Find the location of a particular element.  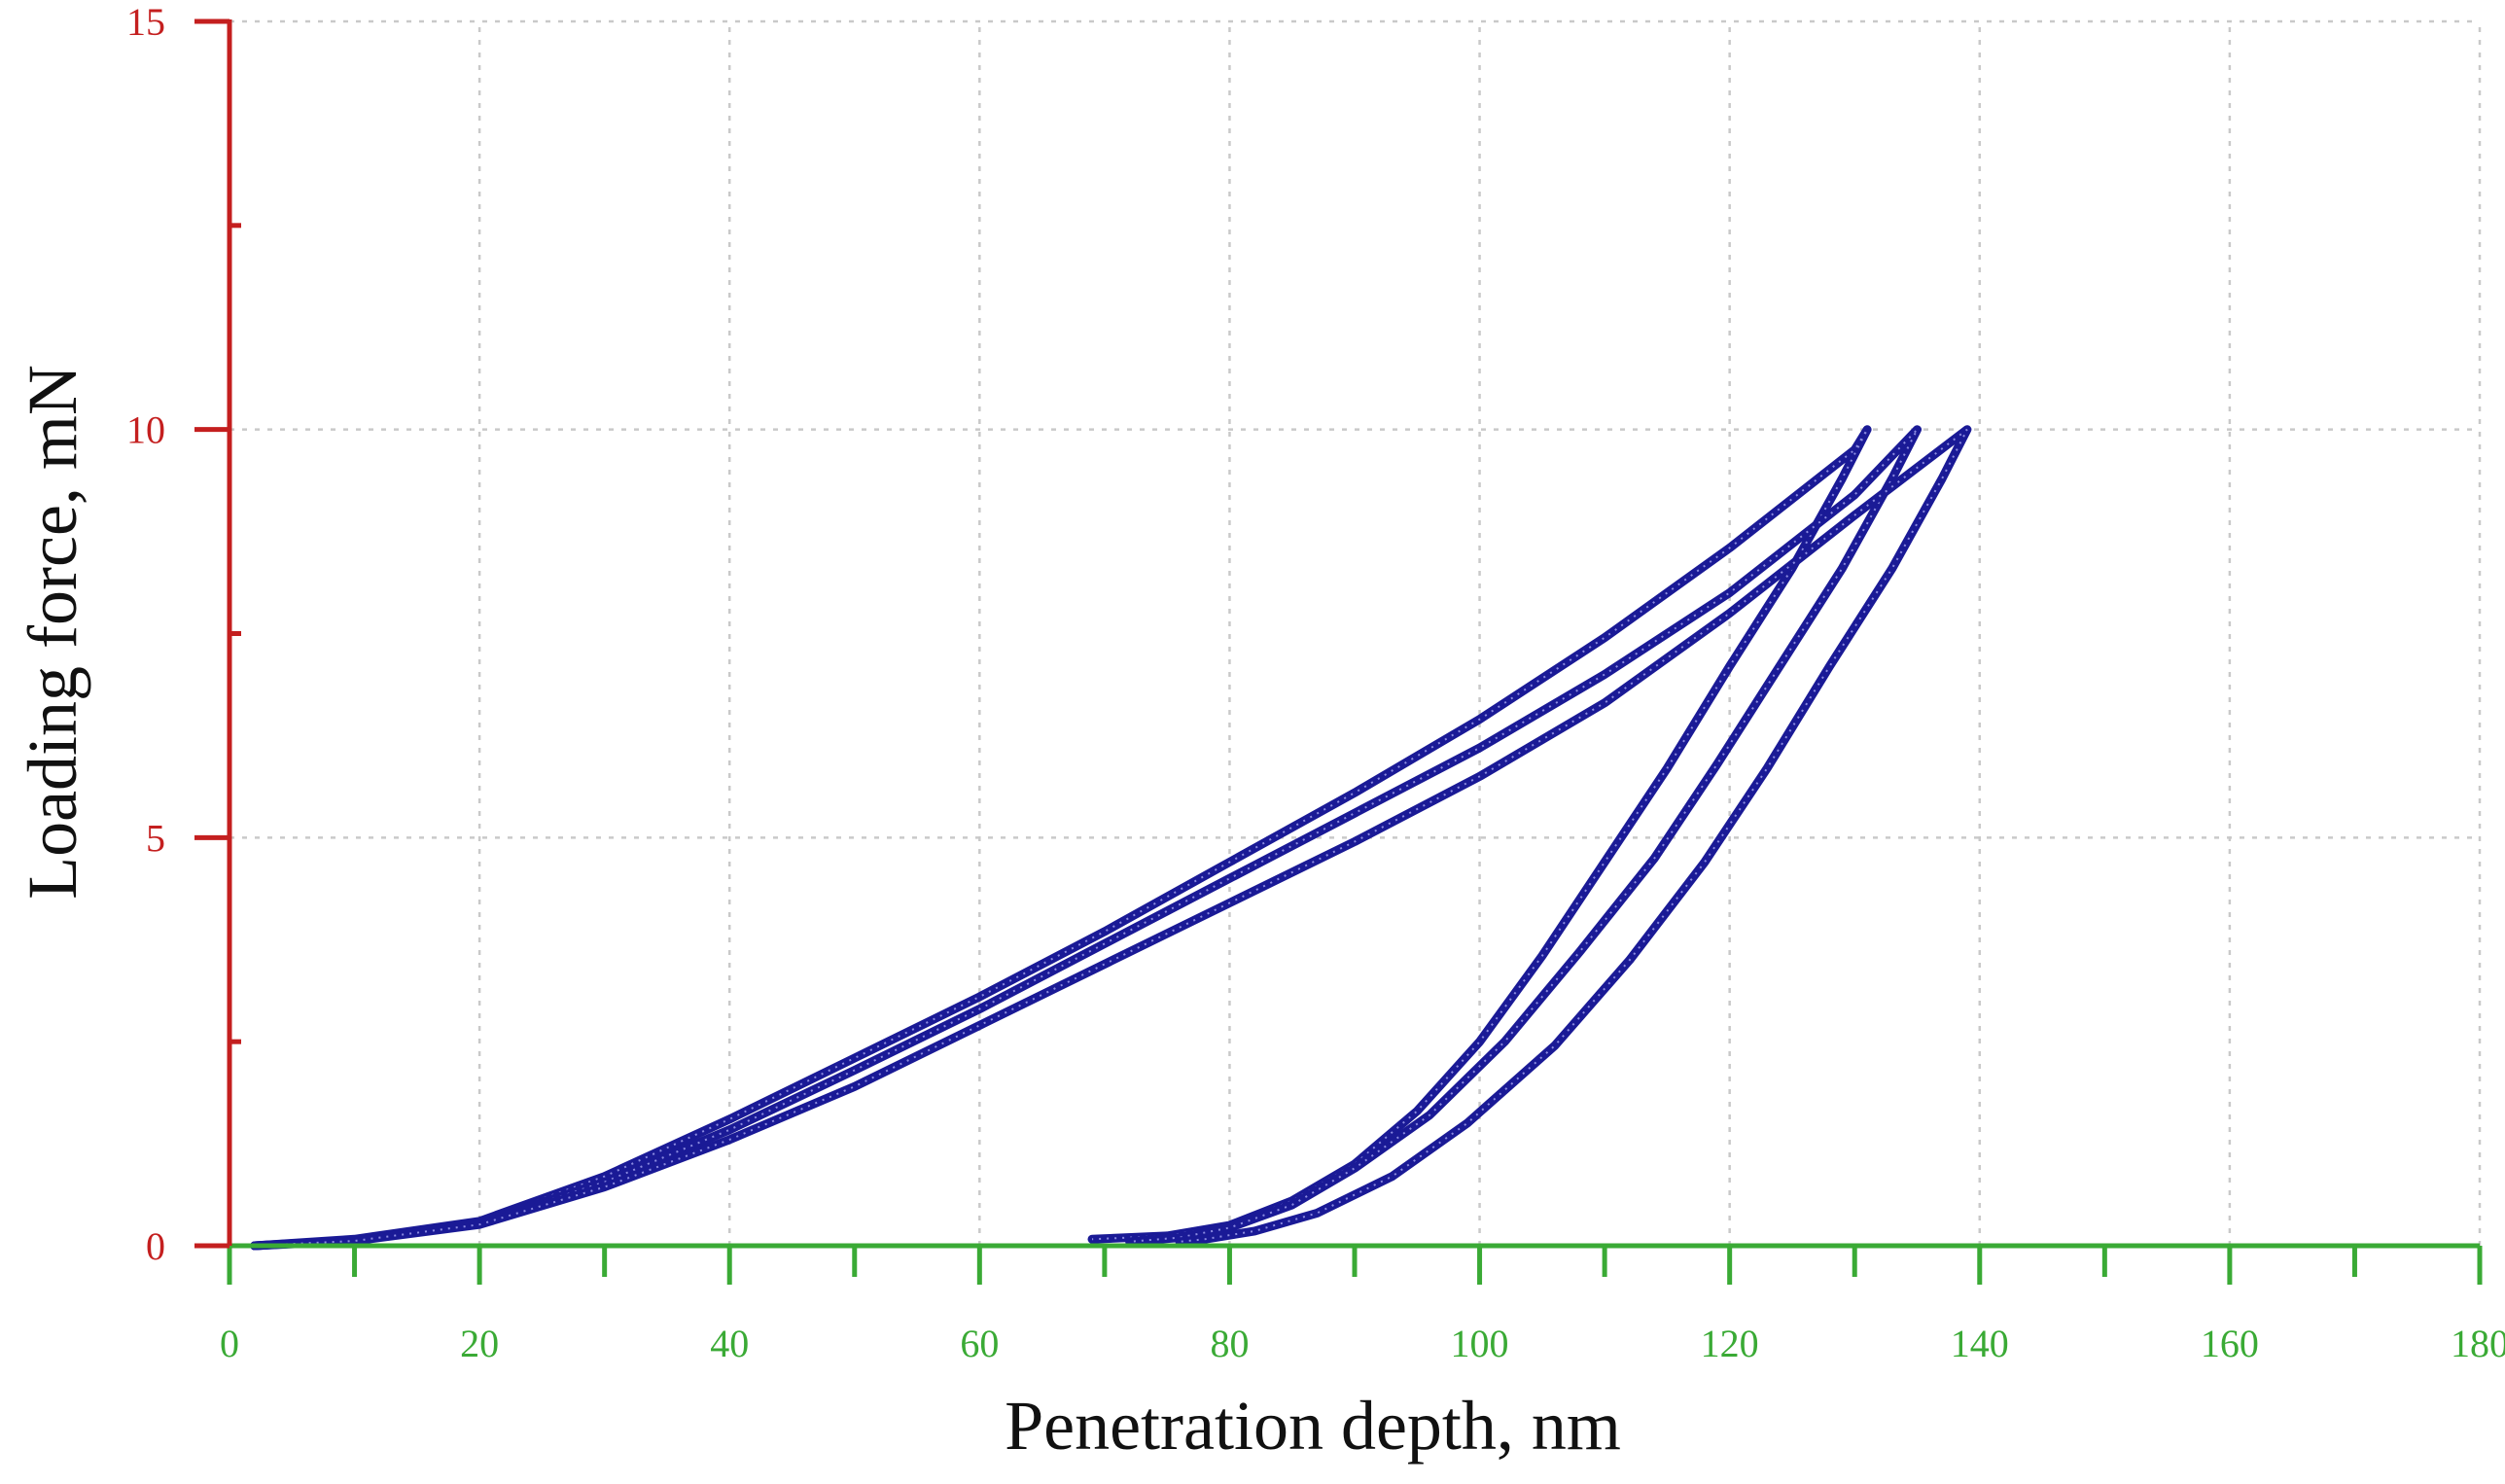

x-tick-label-20: 20 is located at coordinates (480, 1344).